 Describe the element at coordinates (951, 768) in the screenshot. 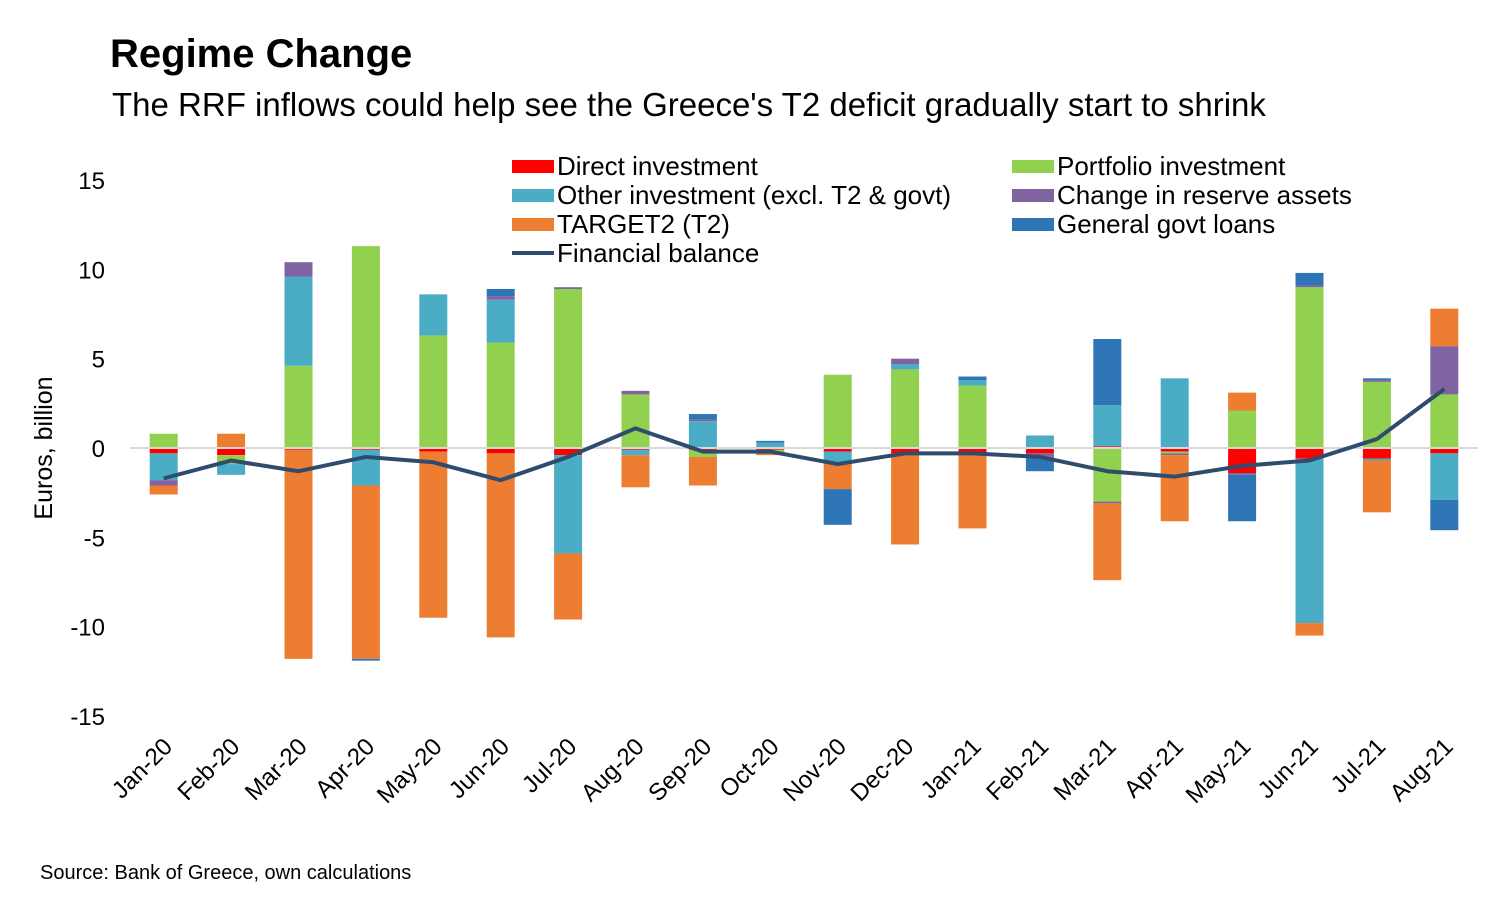

I see `x-tick-label: Jan-21` at that location.